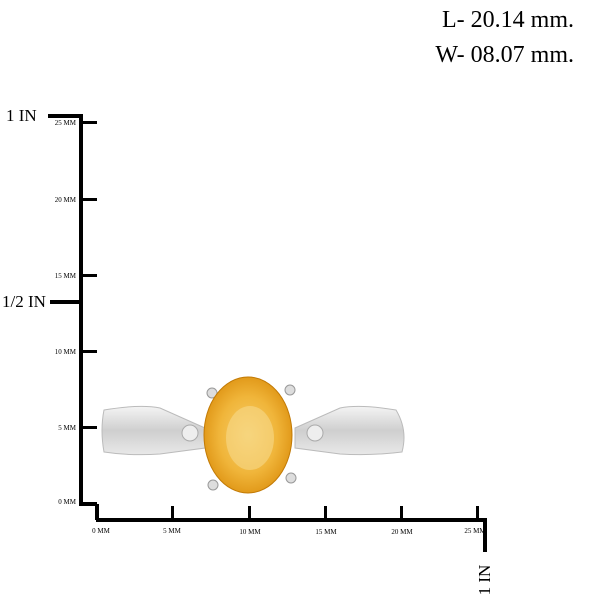  What do you see at coordinates (402, 532) in the screenshot?
I see `hlabel-20mm: 20 MM` at bounding box center [402, 532].